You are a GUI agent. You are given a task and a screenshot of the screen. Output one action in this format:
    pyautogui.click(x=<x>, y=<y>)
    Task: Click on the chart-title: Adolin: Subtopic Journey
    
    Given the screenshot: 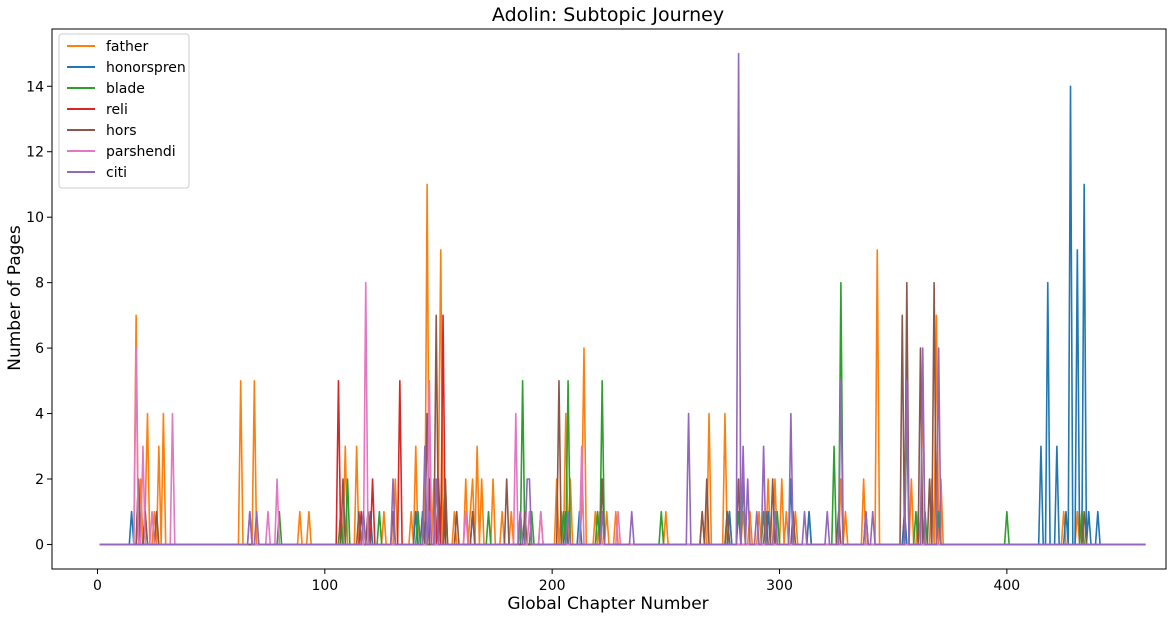 What is the action you would take?
    pyautogui.click(x=608, y=15)
    